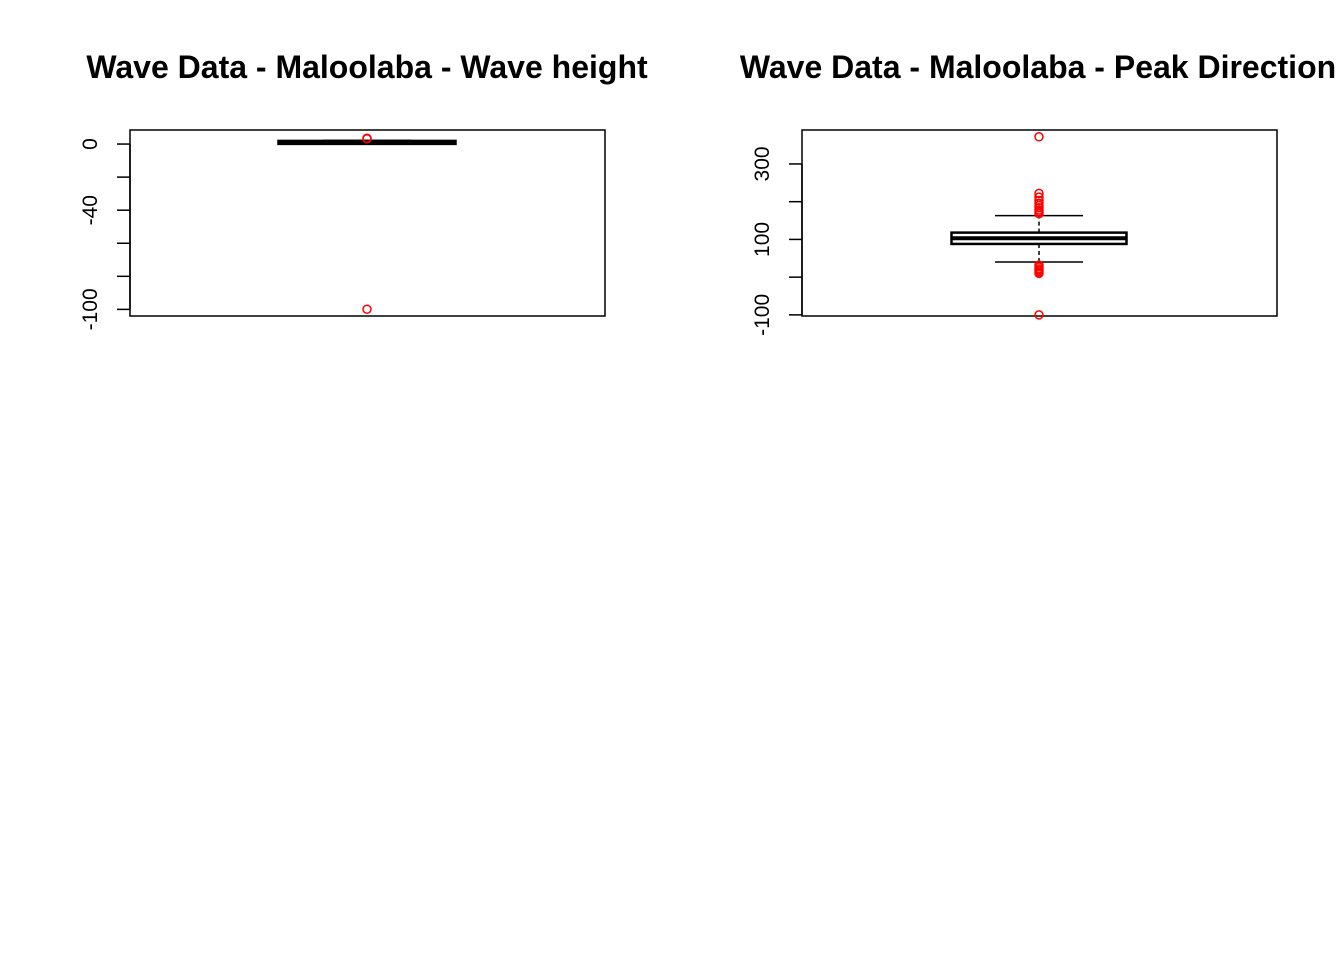 The width and height of the screenshot is (1344, 960). What do you see at coordinates (367, 223) in the screenshot?
I see `wave-height-outliers` at bounding box center [367, 223].